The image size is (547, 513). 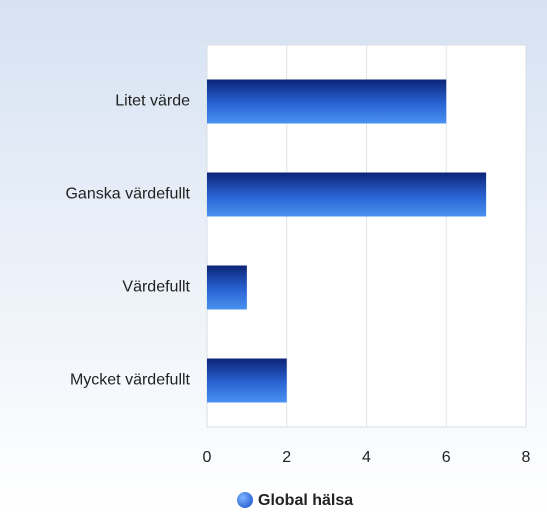 I want to click on legend-label: Global hälsa, so click(x=305, y=500).